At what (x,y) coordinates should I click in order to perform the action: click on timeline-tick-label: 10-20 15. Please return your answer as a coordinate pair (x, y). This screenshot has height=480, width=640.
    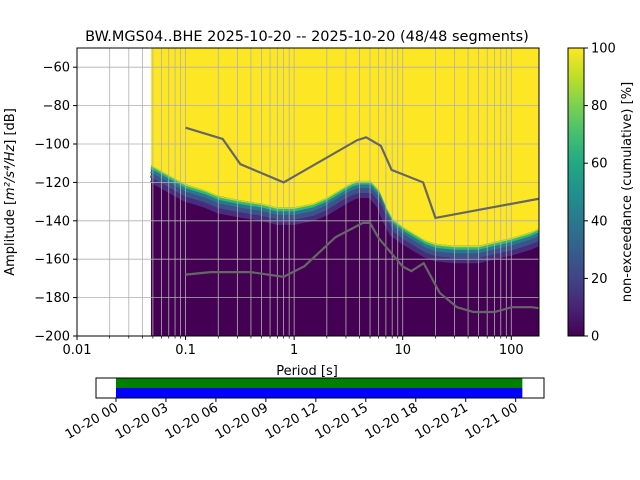
    Looking at the image, I should click on (342, 421).